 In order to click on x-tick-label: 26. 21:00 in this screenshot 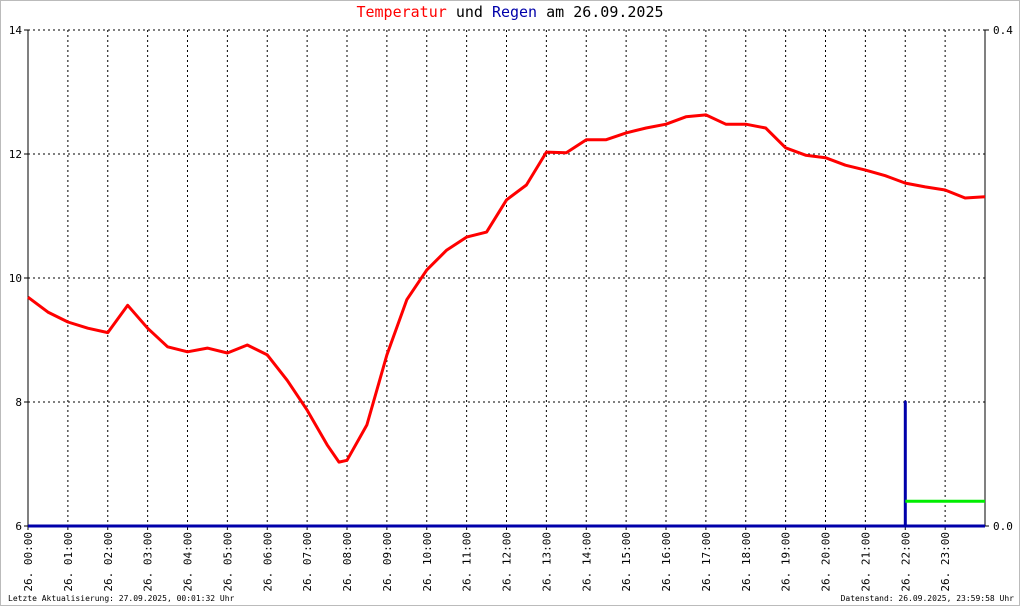, I will do `click(865, 562)`.